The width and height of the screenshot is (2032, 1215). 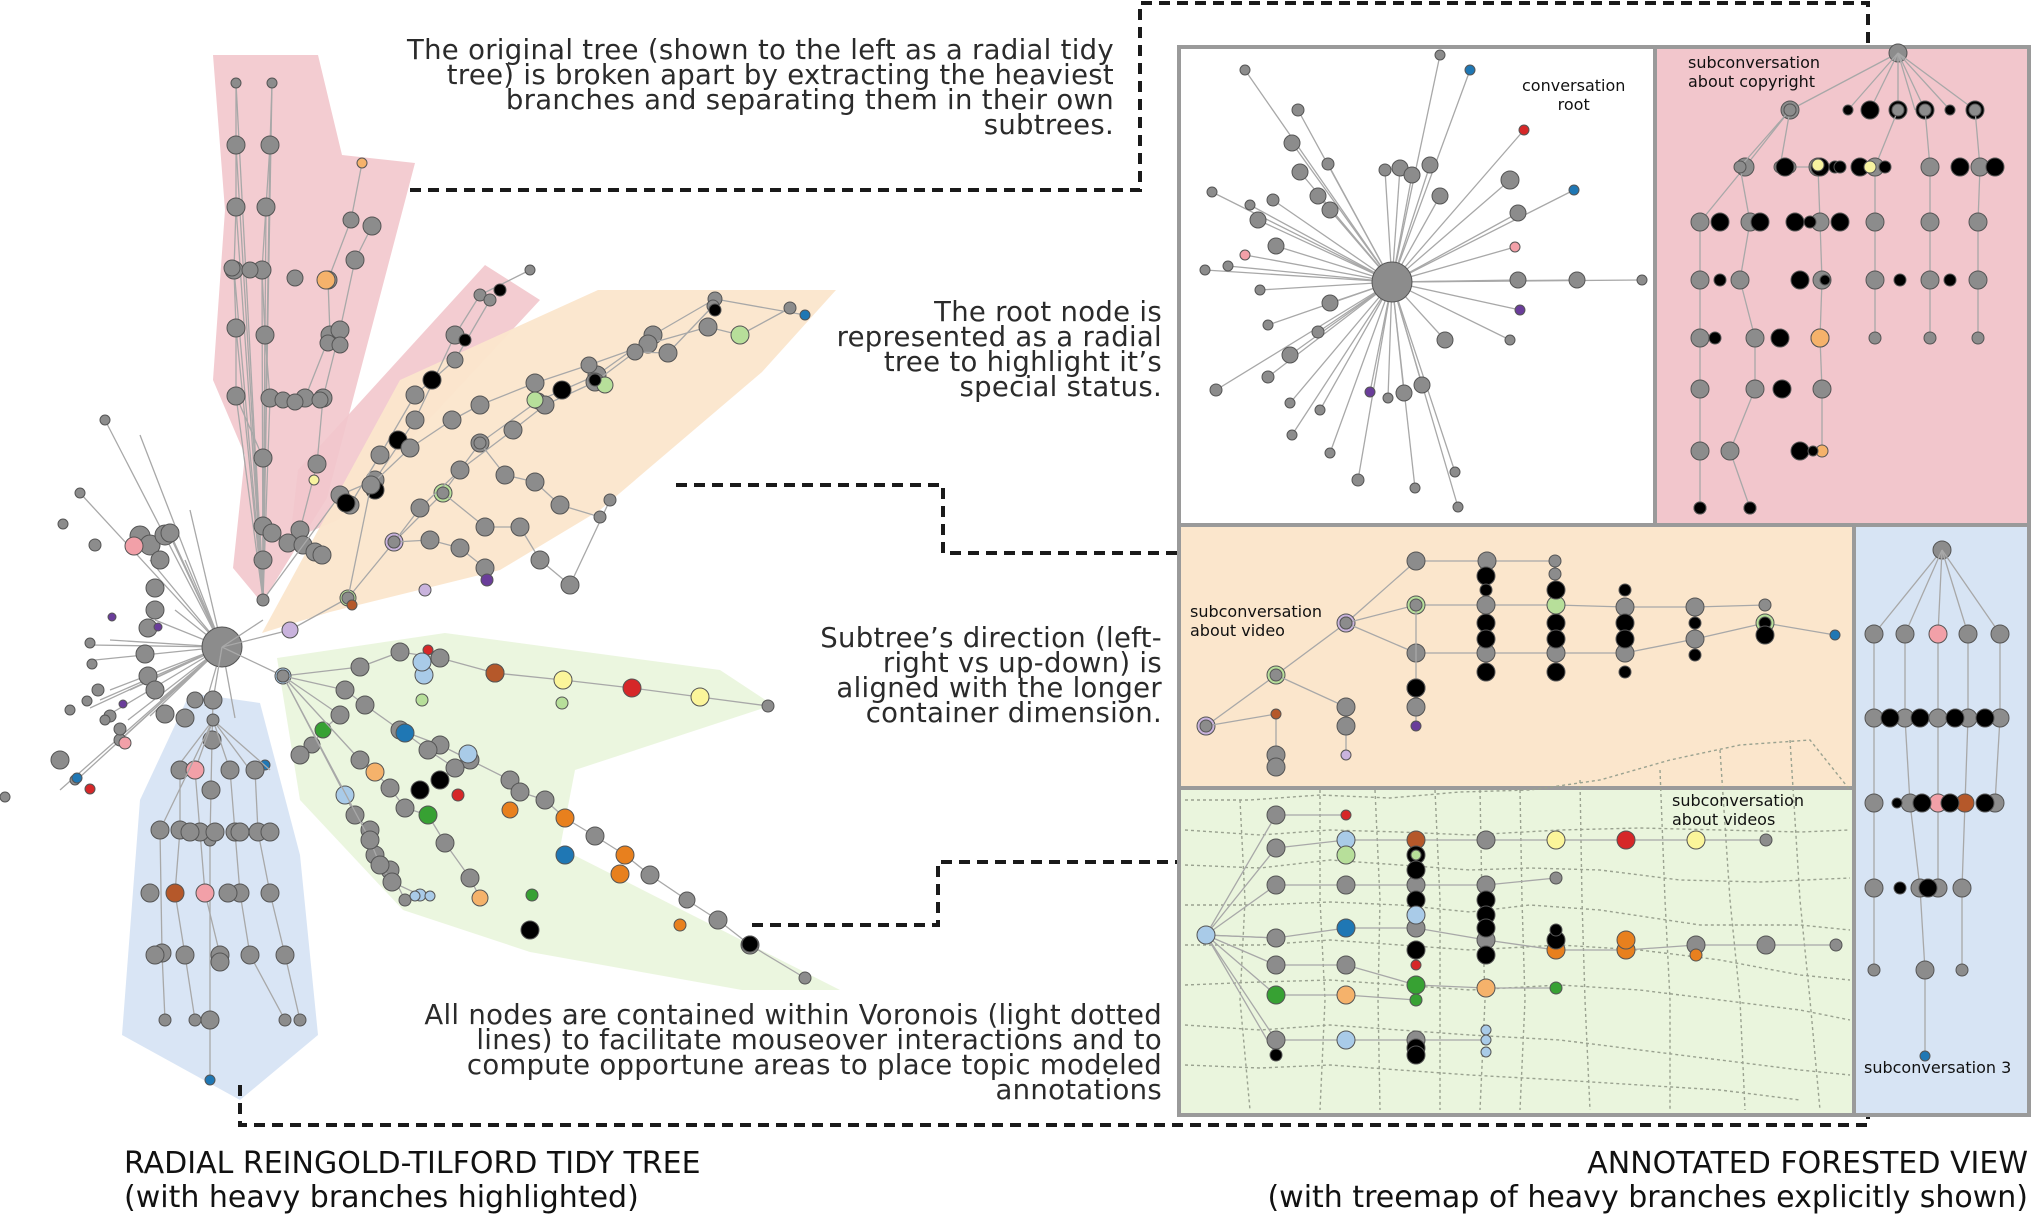 I want to click on label-subconversation-3: subconversation 3, so click(x=1937, y=1067).